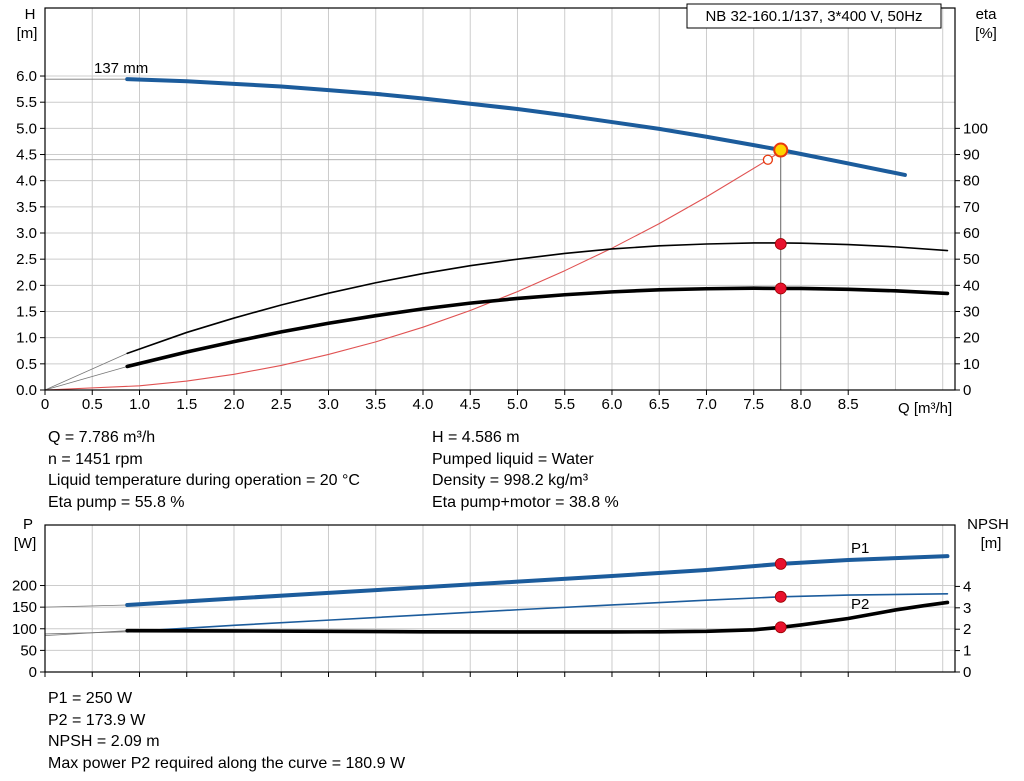  I want to click on x-tick-label: 7.5, so click(753, 404).